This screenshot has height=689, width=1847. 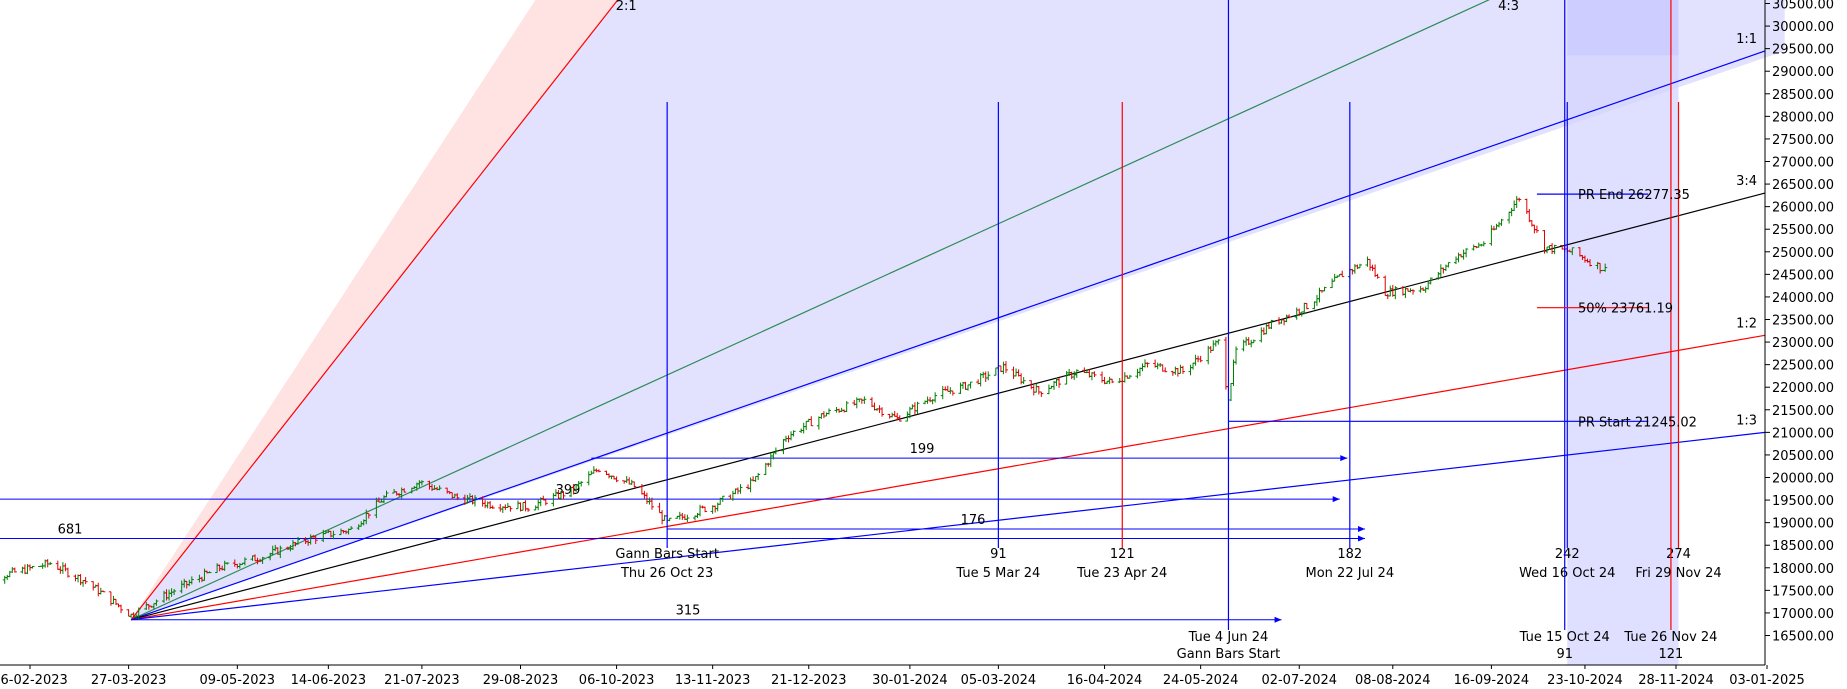 I want to click on fan-label-2-1: 2:1, so click(x=626, y=7).